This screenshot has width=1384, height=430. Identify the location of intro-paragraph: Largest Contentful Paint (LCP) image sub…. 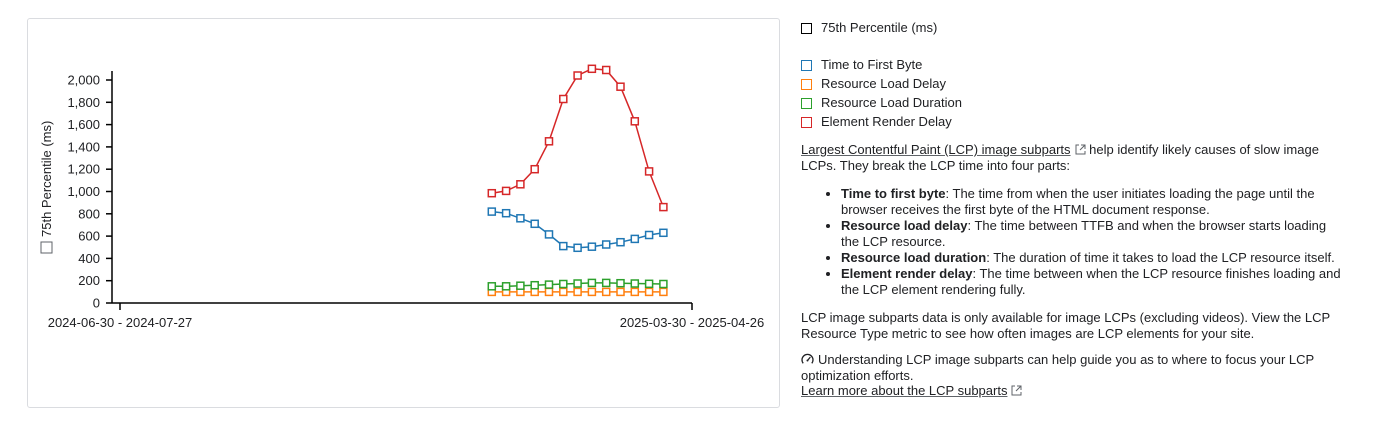
(1071, 158).